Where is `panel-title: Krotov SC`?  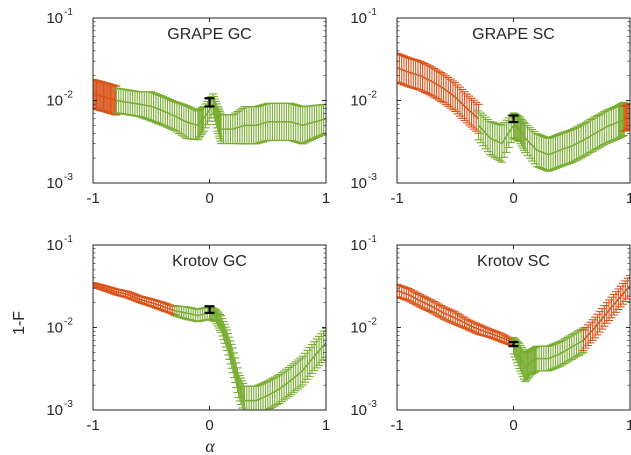
panel-title: Krotov SC is located at coordinates (513, 261).